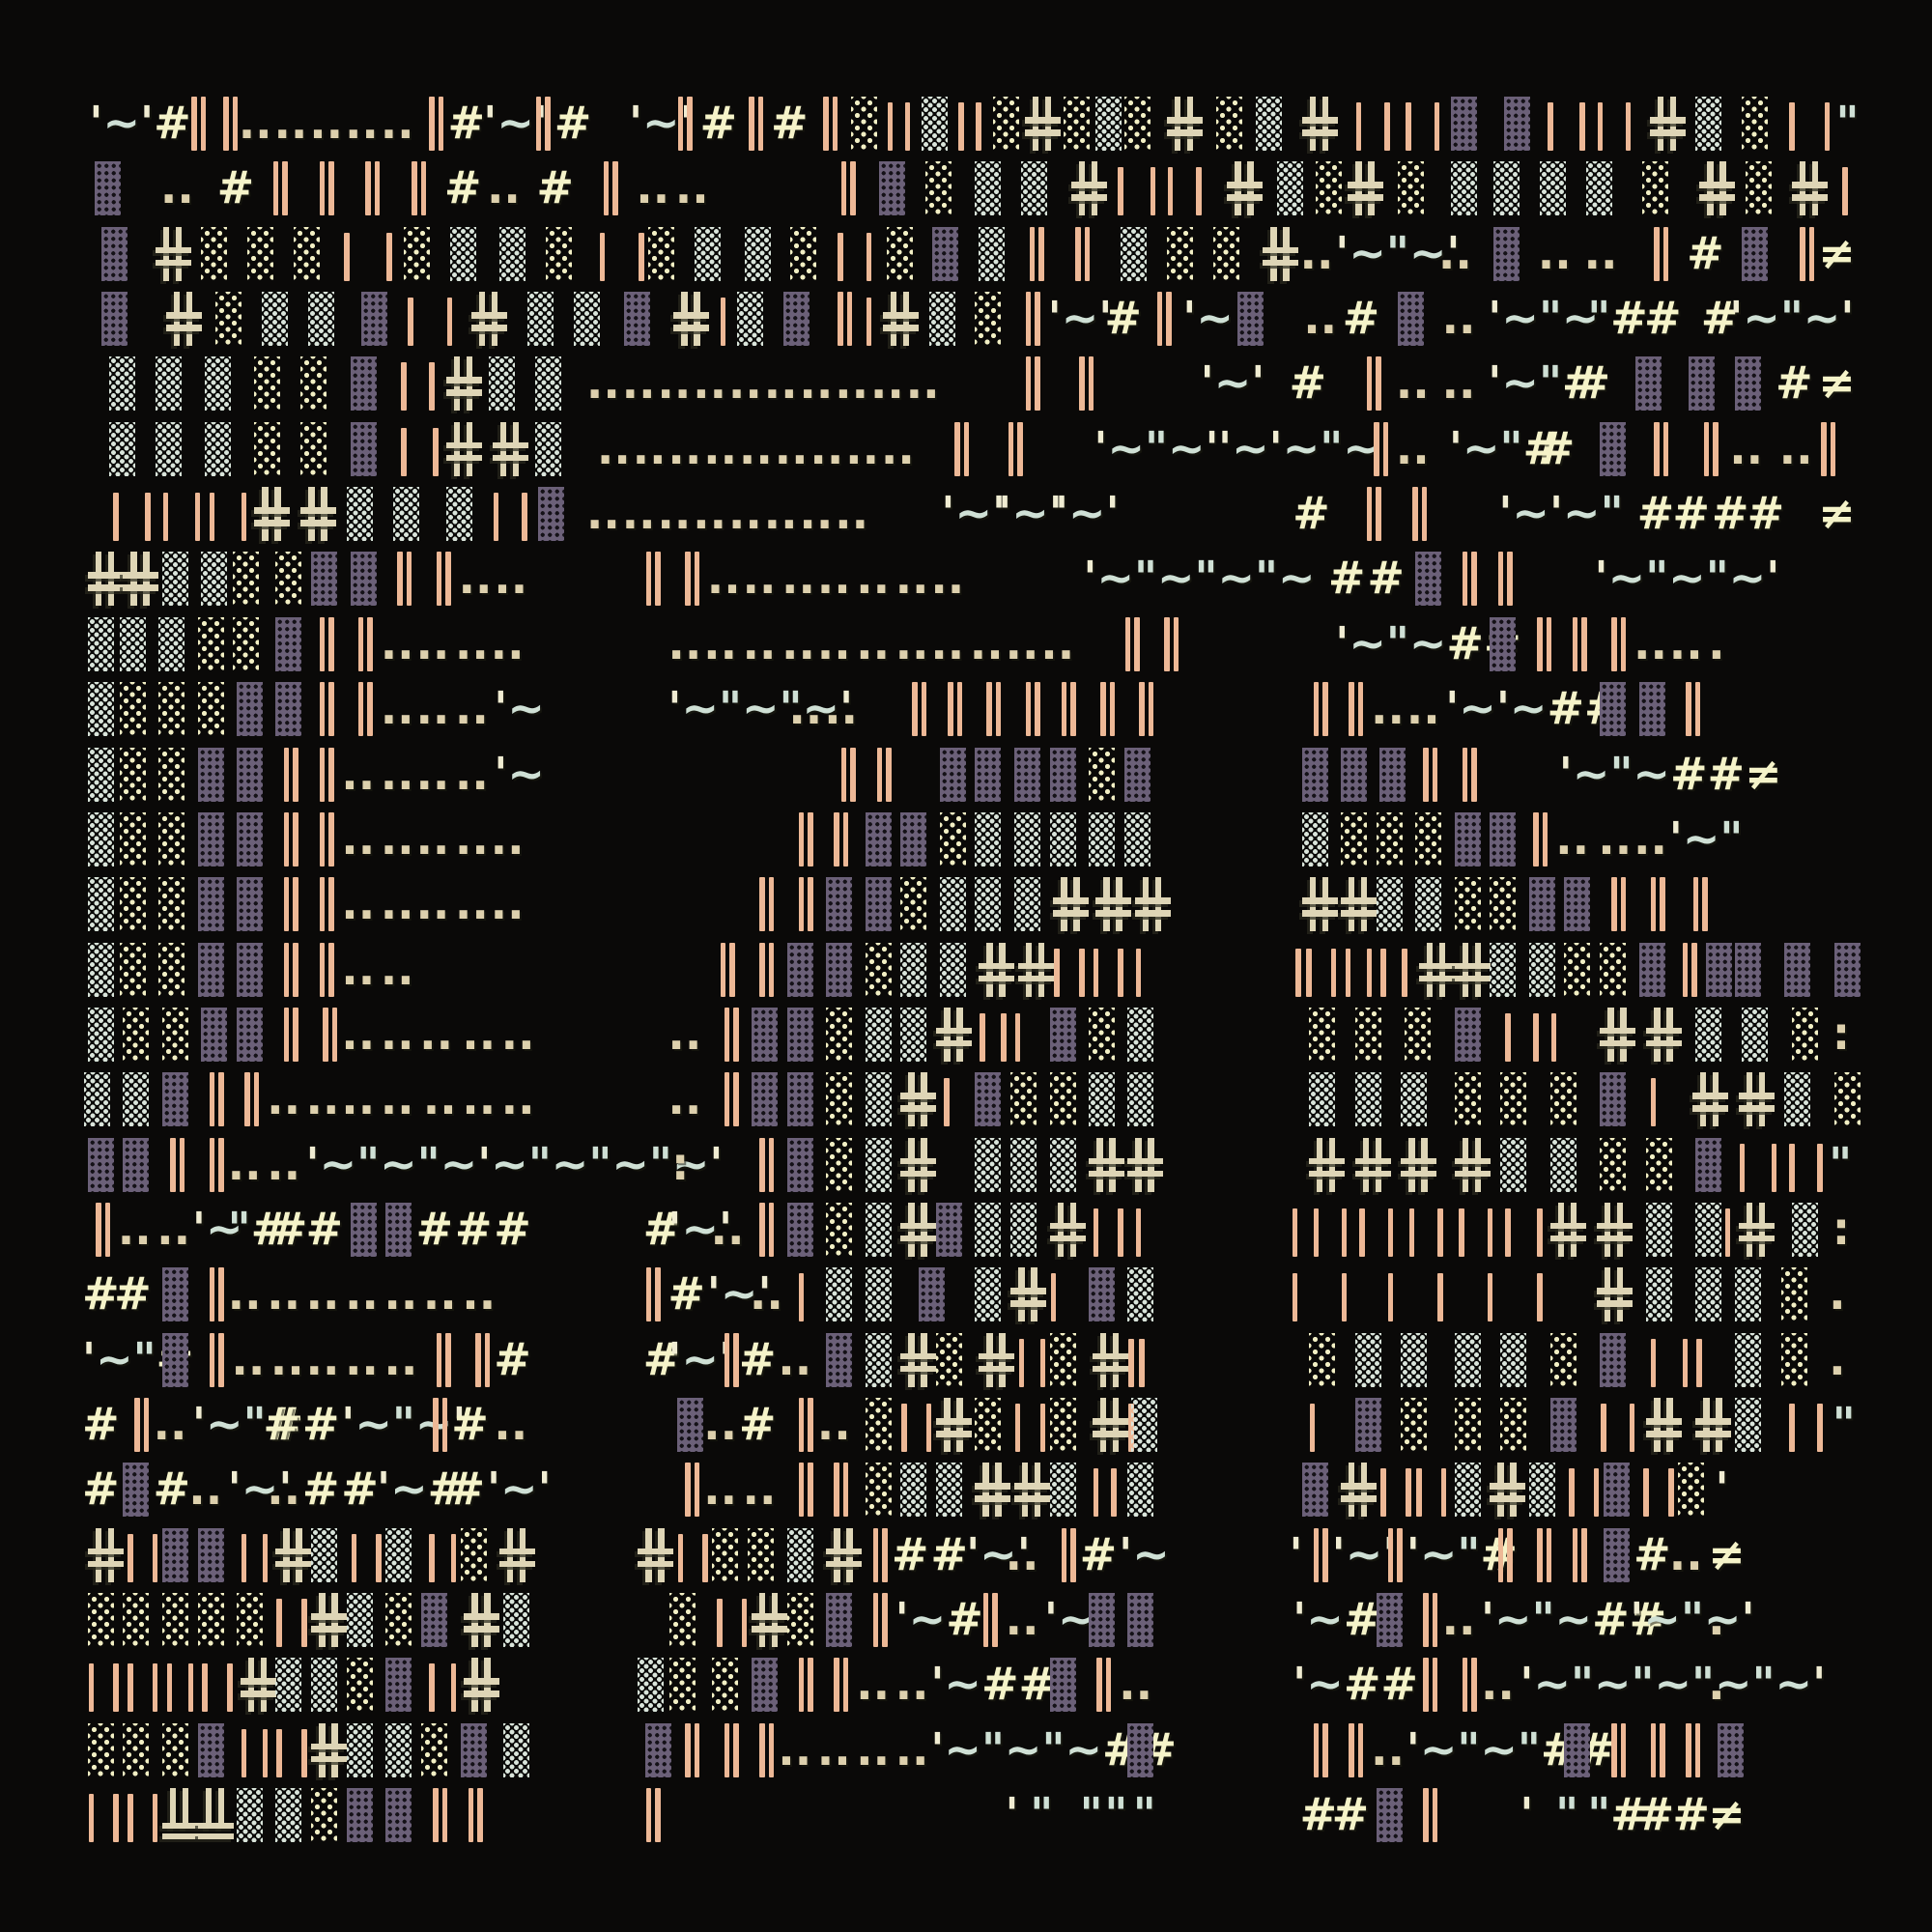 The height and width of the screenshot is (1932, 1932). Describe the element at coordinates (1617, 1813) in the screenshot. I see `glyph-run: " #` at that location.